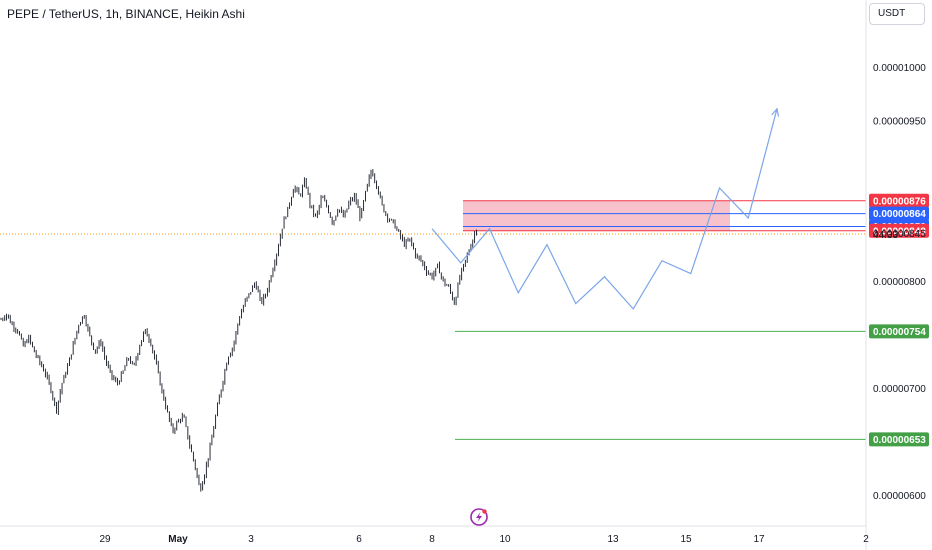  What do you see at coordinates (178, 539) in the screenshot?
I see `x-tick-1: May` at bounding box center [178, 539].